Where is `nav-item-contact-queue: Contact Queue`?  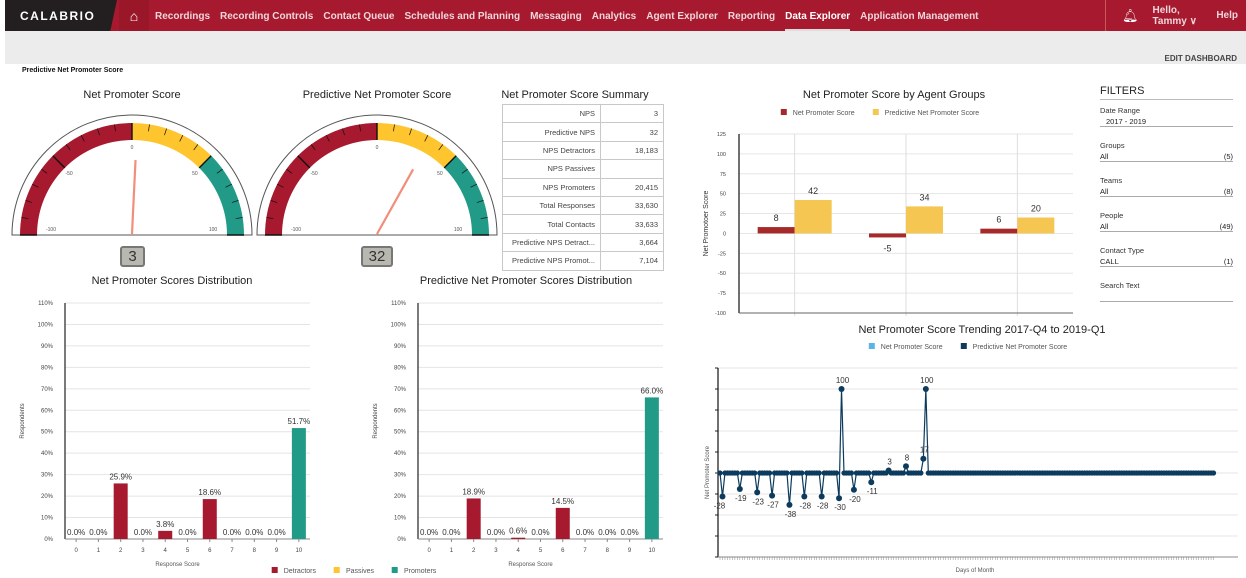
nav-item-contact-queue: Contact Queue is located at coordinates (359, 16).